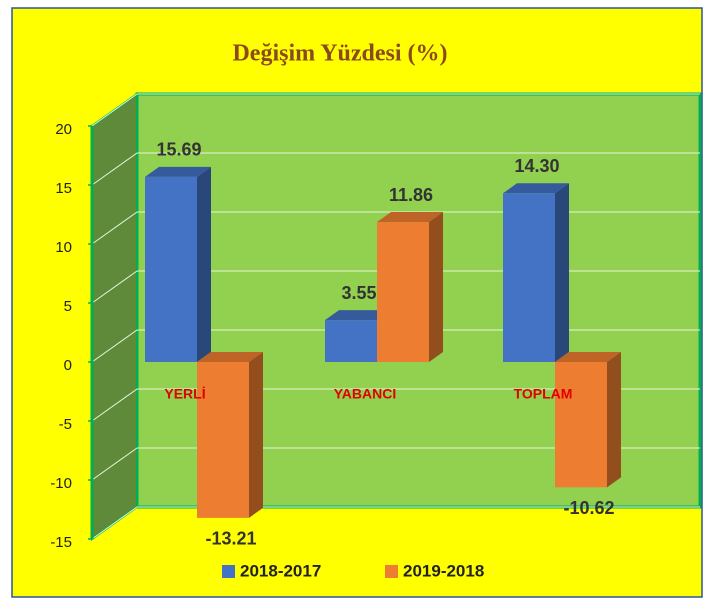 This screenshot has width=713, height=605. I want to click on y-tick-label: 20, so click(63, 129).